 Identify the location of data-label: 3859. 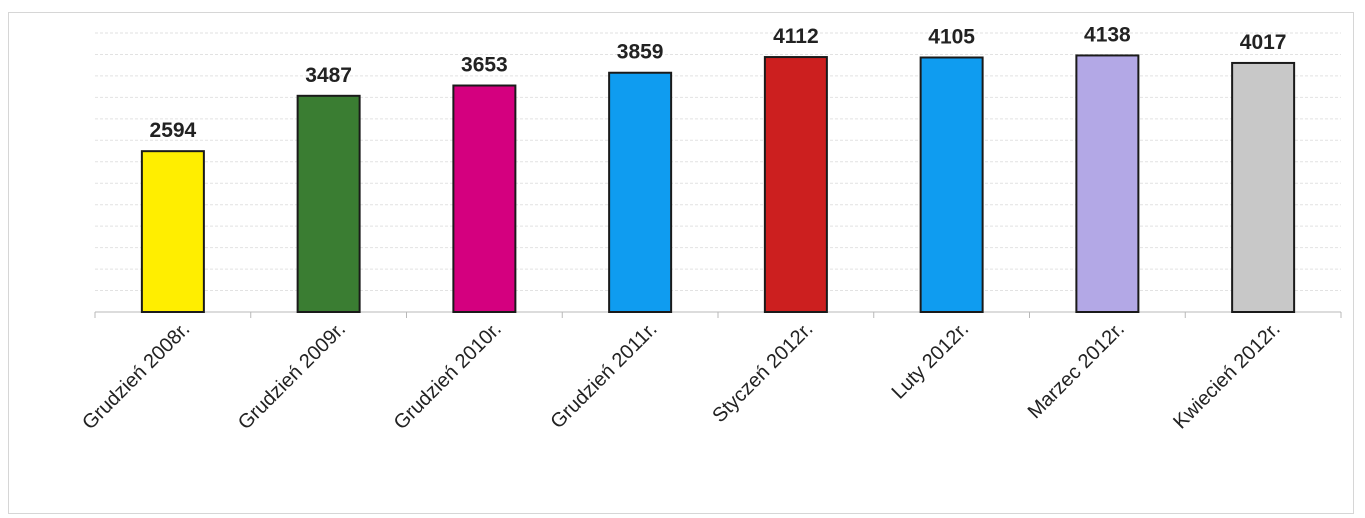
(640, 52).